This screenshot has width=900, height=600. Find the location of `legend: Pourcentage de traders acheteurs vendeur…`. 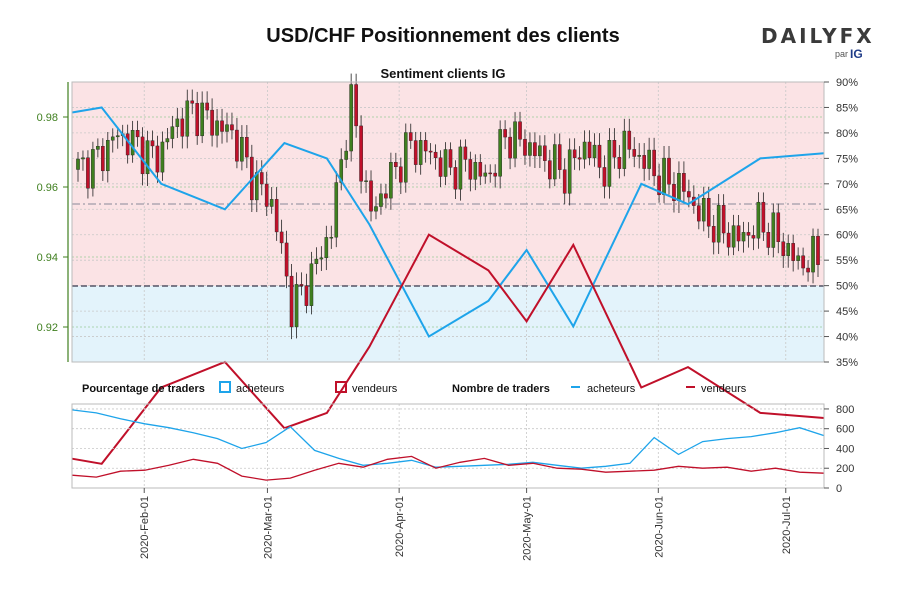

legend: Pourcentage de traders acheteurs vendeur… is located at coordinates (414, 388).